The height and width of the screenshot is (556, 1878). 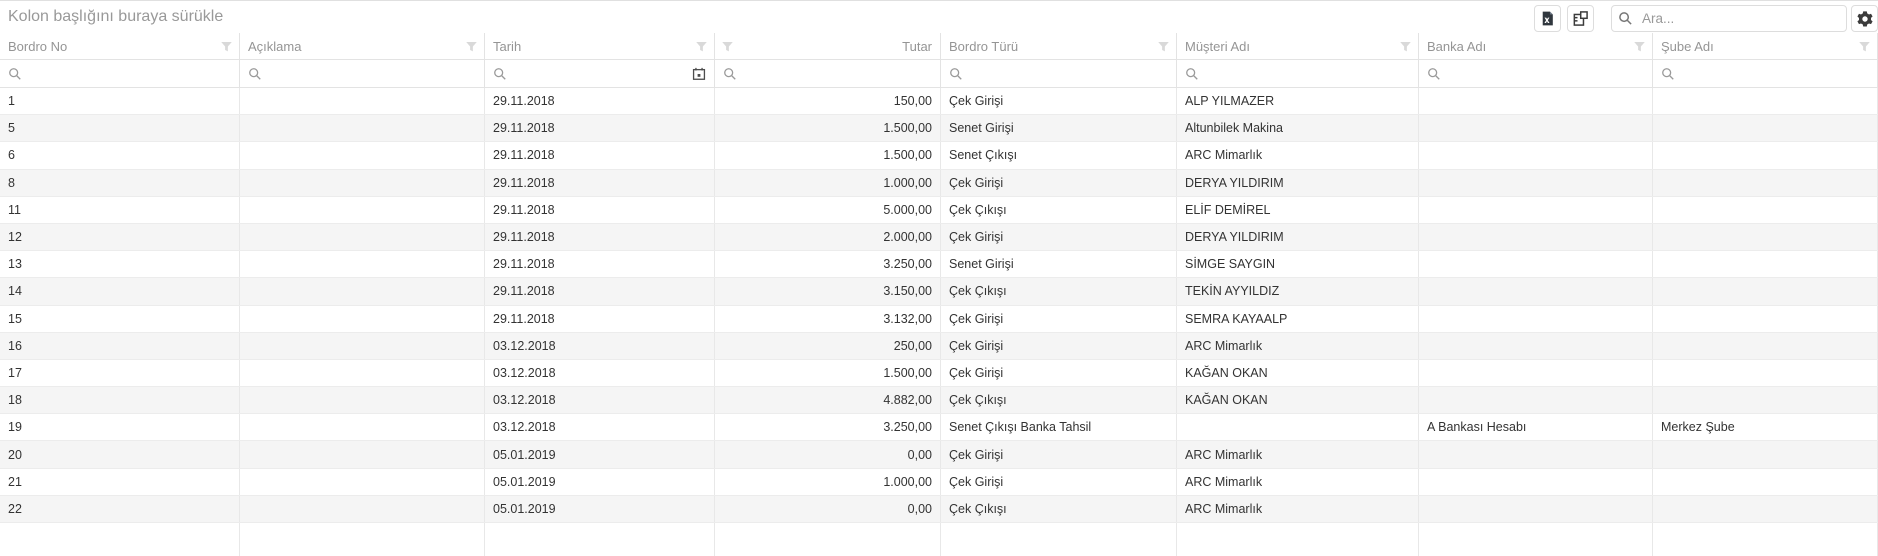 I want to click on filter-cell-bordro-no, so click(x=120, y=73).